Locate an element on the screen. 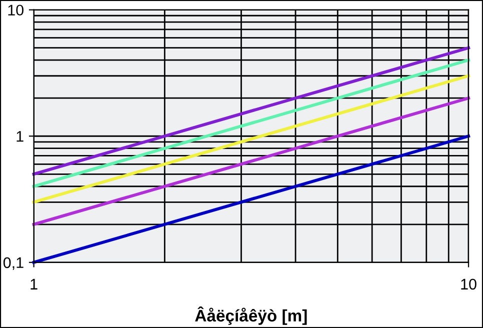 Image resolution: width=483 pixels, height=328 pixels. x-axis-title: Âåëçíåêÿò [m] is located at coordinates (251, 315).